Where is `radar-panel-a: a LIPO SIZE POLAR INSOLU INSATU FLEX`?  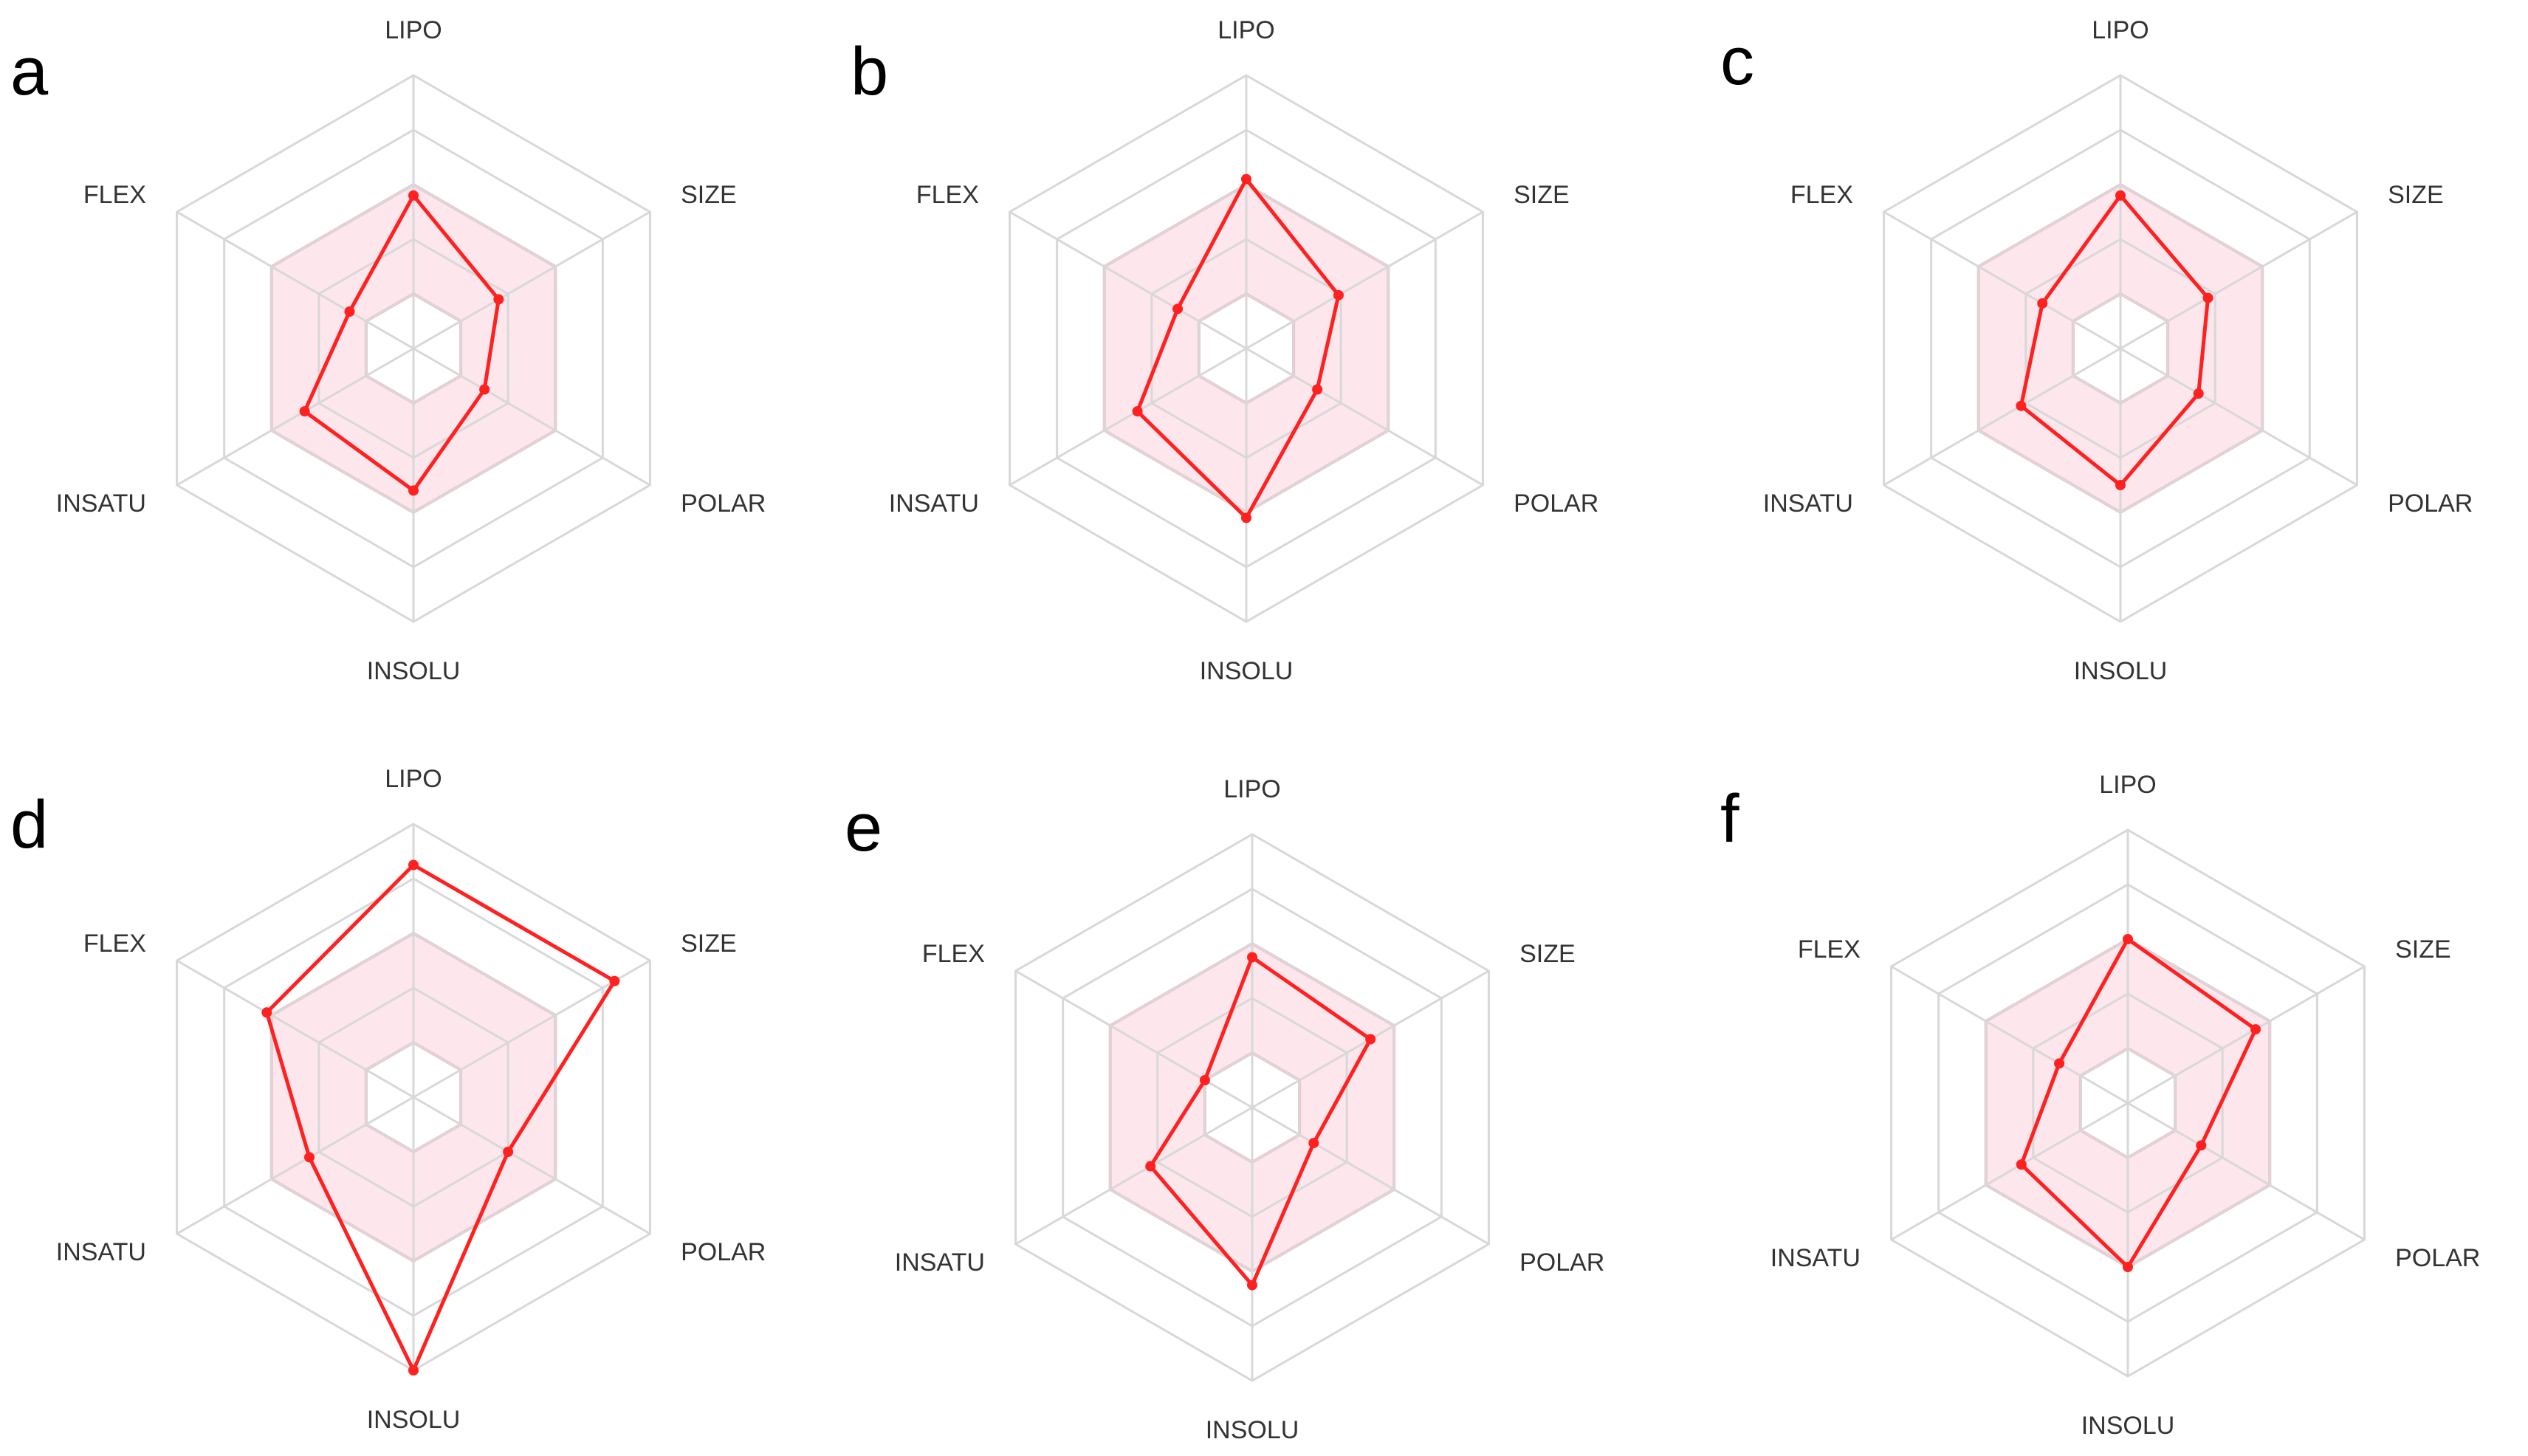
radar-panel-a: a LIPO SIZE POLAR INSOLU INSATU FLEX is located at coordinates (388, 351).